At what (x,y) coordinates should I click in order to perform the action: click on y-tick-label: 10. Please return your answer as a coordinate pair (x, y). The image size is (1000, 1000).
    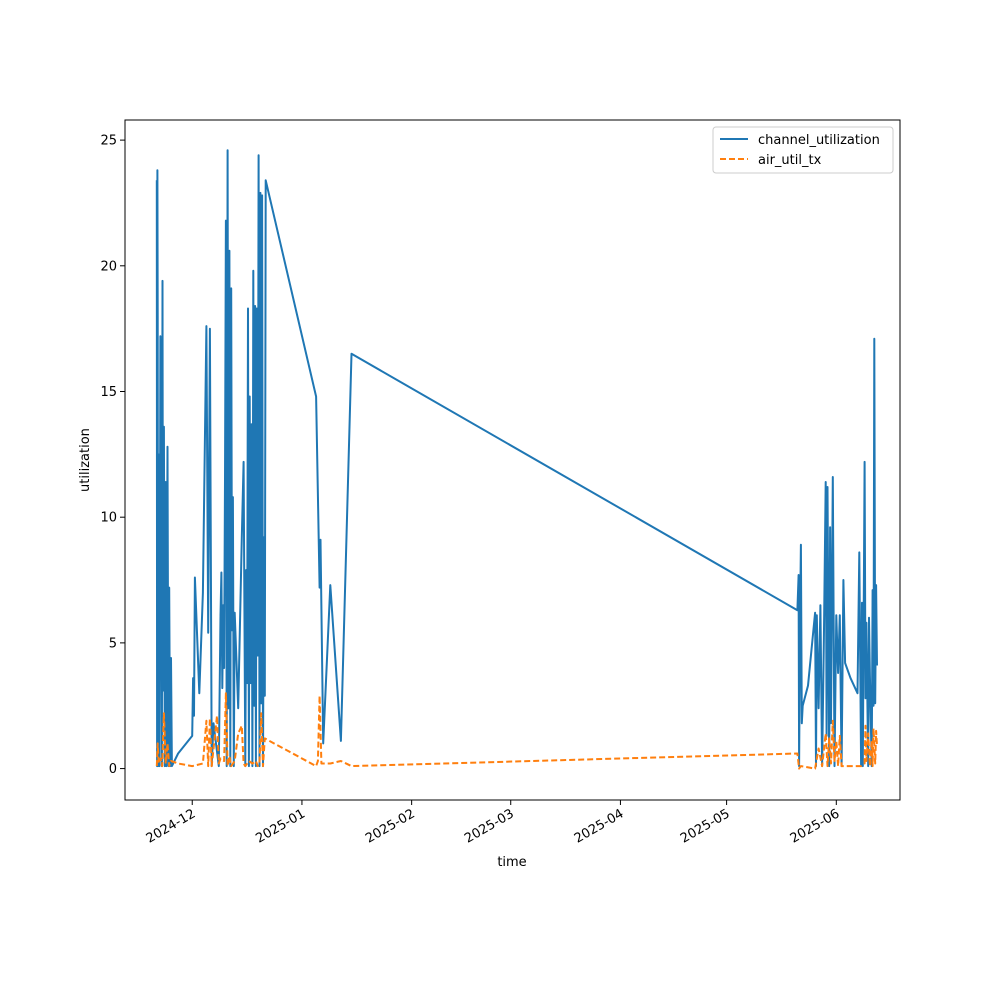
    Looking at the image, I should click on (108, 518).